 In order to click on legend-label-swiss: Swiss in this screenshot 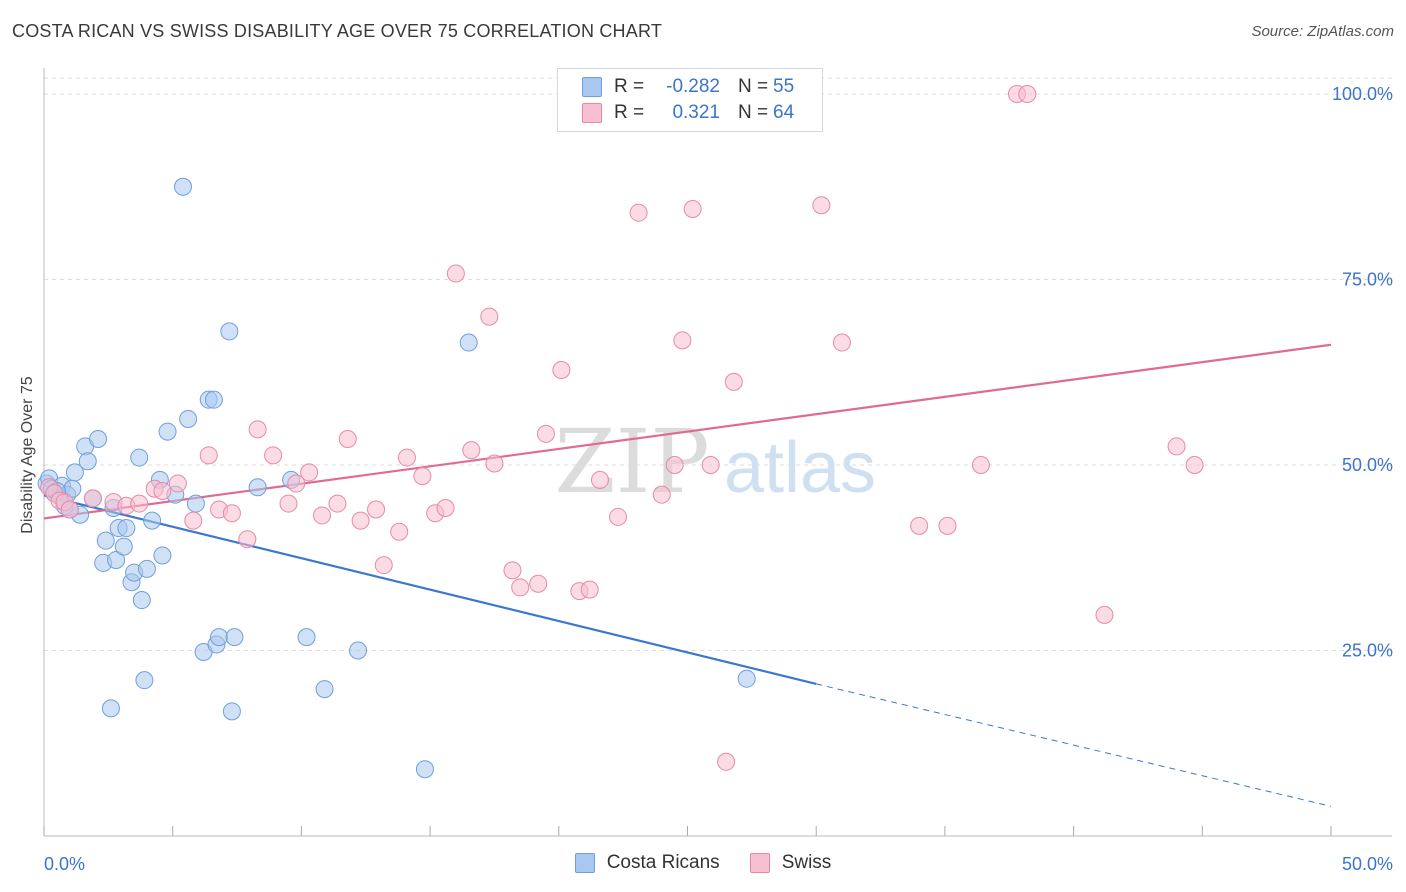, I will do `click(806, 862)`.